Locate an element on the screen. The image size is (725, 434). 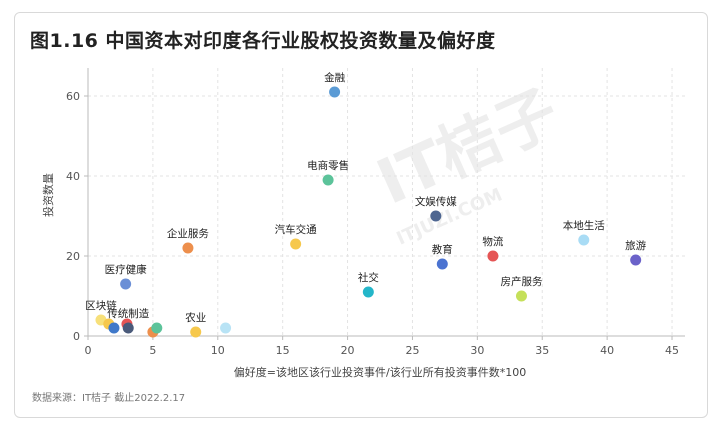
x-tick-label: 20 is located at coordinates (348, 350).